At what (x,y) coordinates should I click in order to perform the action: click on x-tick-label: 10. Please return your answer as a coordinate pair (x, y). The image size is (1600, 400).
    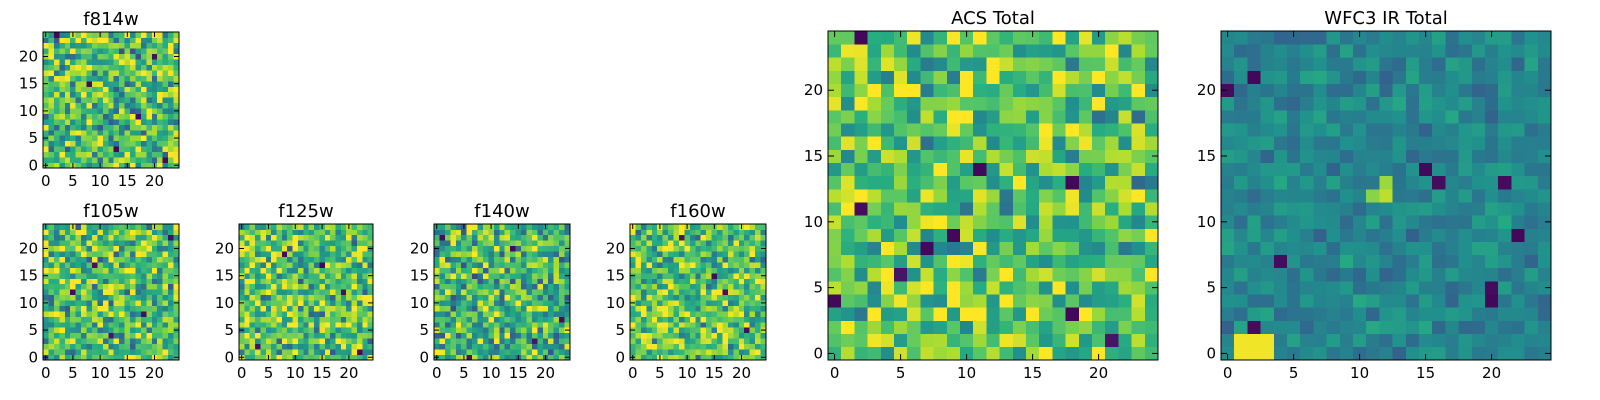
    Looking at the image, I should click on (100, 181).